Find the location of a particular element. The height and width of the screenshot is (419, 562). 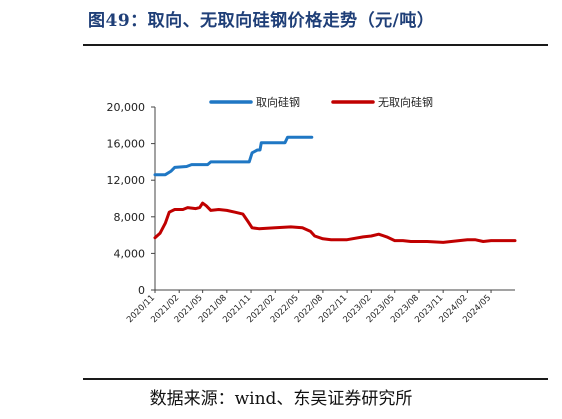

y-tick-label: 16,000 is located at coordinates (126, 144).